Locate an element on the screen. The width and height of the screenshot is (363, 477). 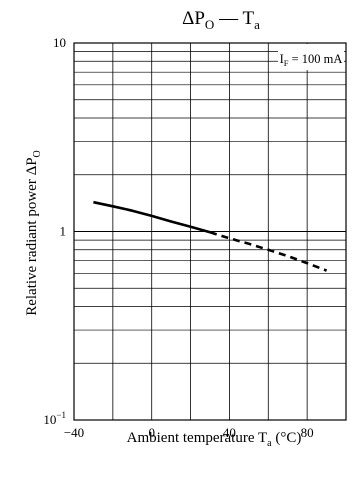
y-tick-base: 1 is located at coordinates (63, 231).